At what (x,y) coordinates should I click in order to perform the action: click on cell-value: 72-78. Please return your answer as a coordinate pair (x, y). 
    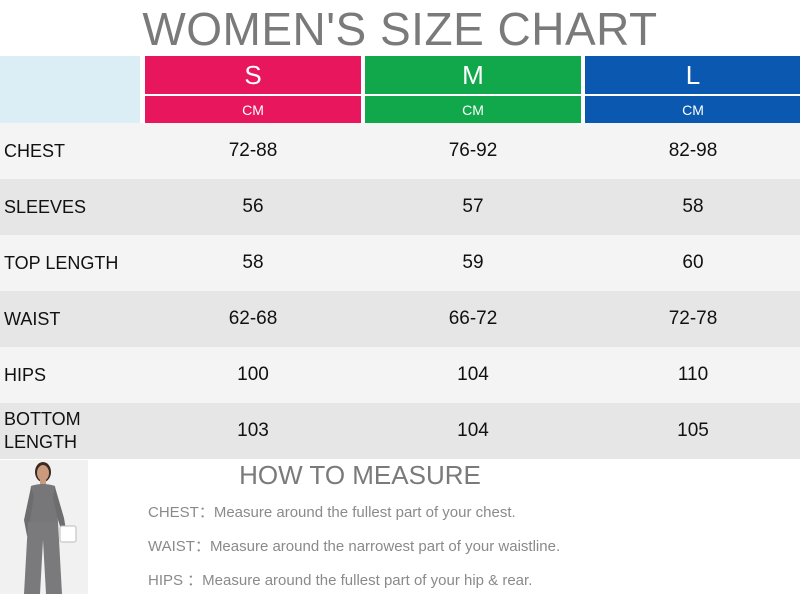
    Looking at the image, I should click on (693, 318).